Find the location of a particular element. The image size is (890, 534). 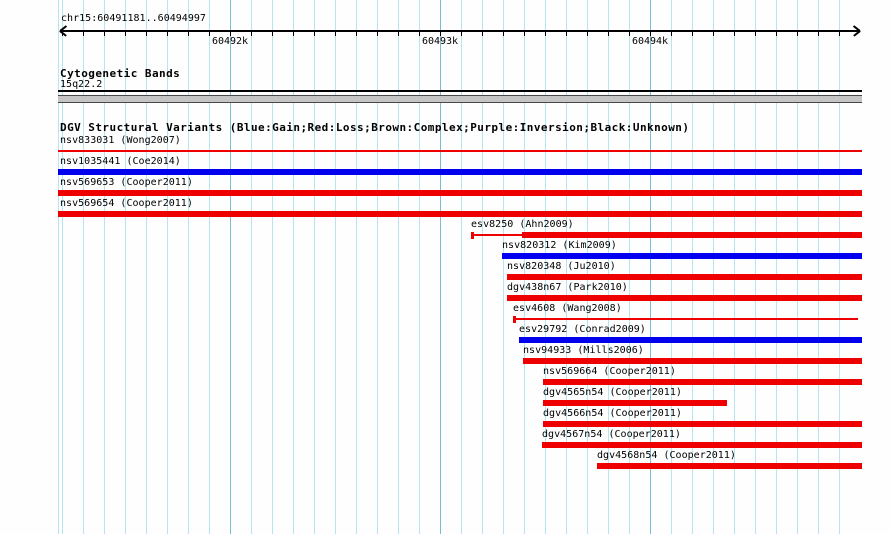

variant-start-tick is located at coordinates (472, 235).